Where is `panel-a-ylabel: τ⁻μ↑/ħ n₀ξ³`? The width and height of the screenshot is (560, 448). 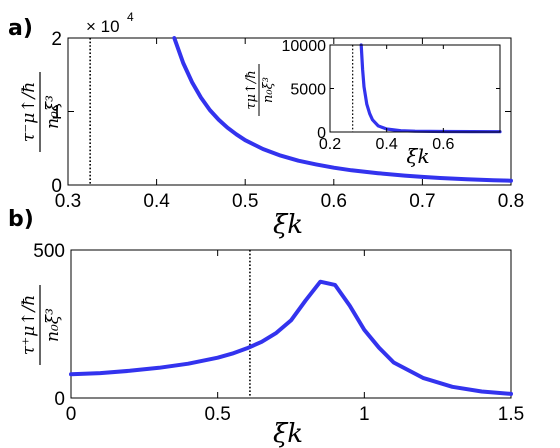
panel-a-ylabel: τ⁻μ↑/ħ n₀ξ³ is located at coordinates (41, 112).